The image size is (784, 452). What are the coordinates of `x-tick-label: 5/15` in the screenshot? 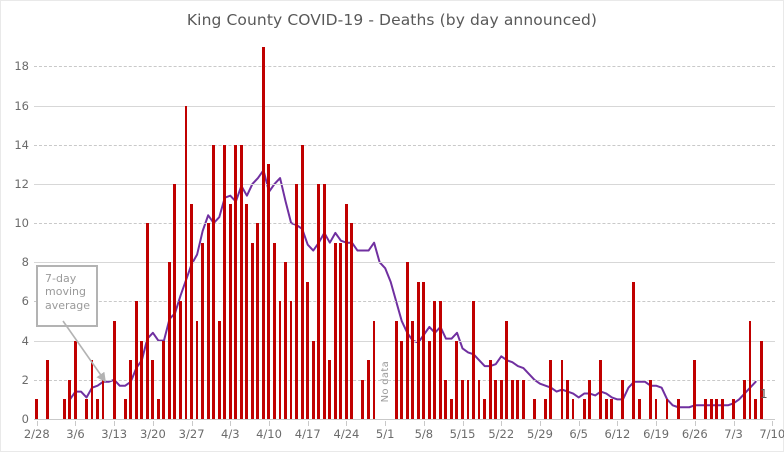 It's located at (462, 434).